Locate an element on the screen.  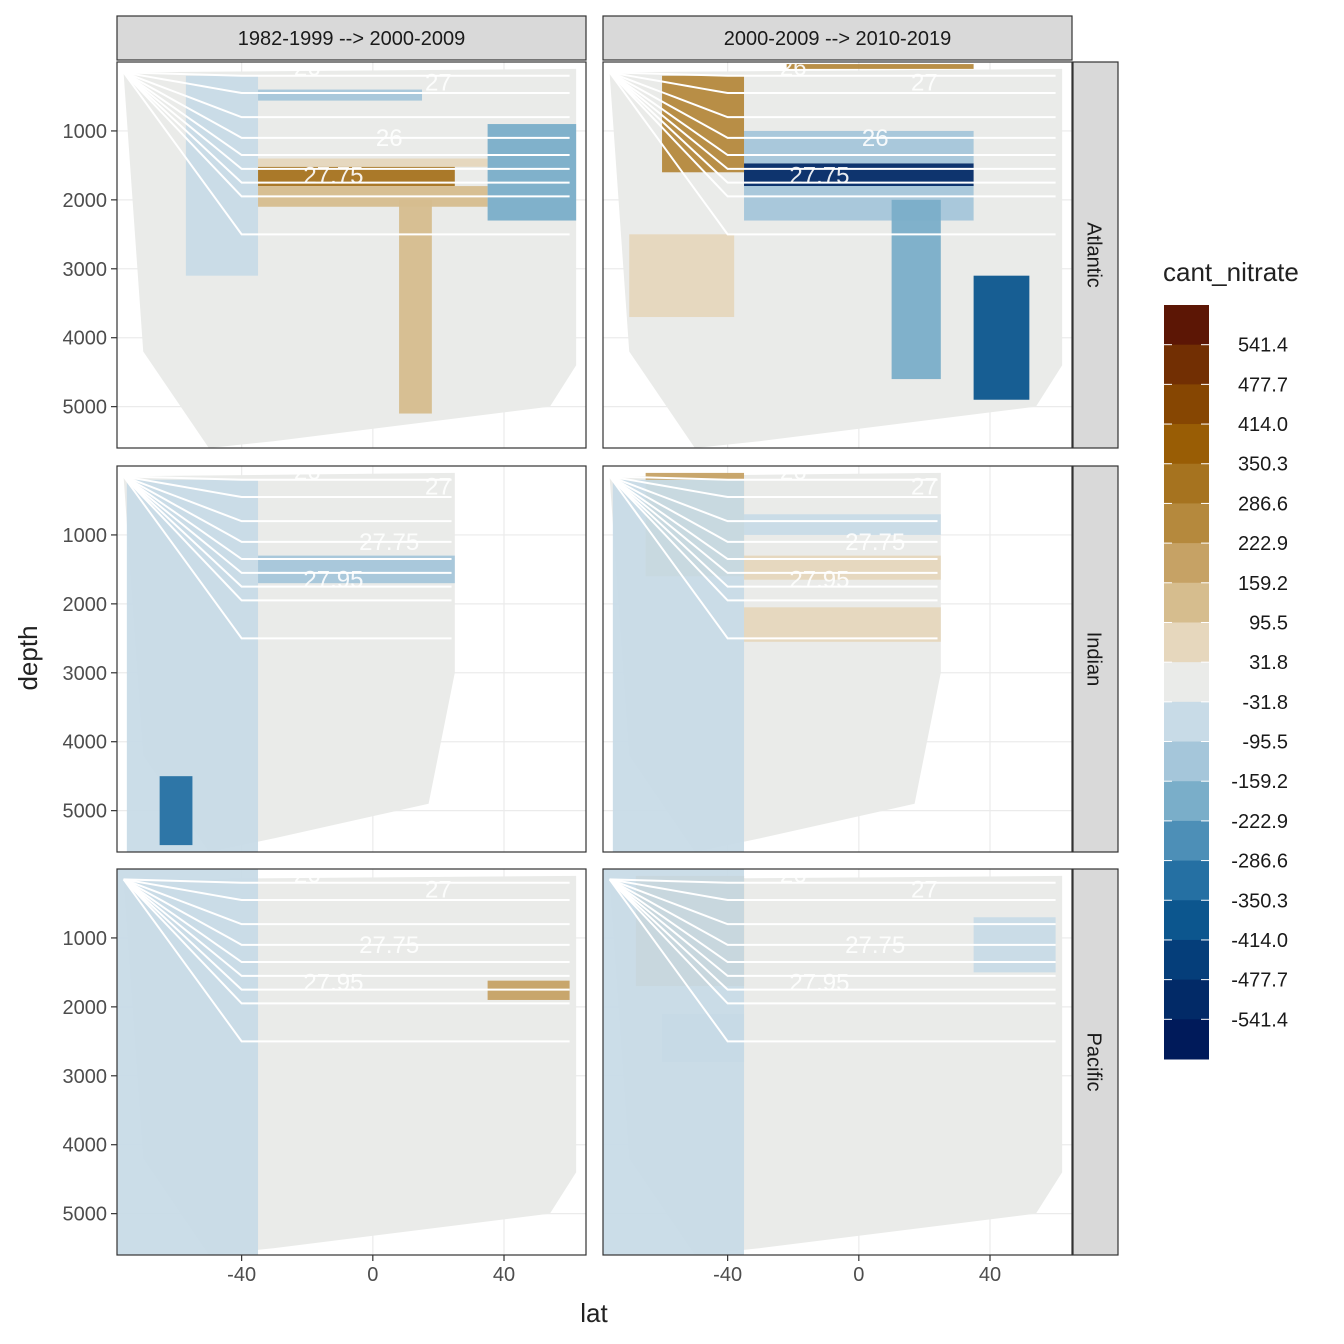
contour-label: 27.95 is located at coordinates (333, 580).